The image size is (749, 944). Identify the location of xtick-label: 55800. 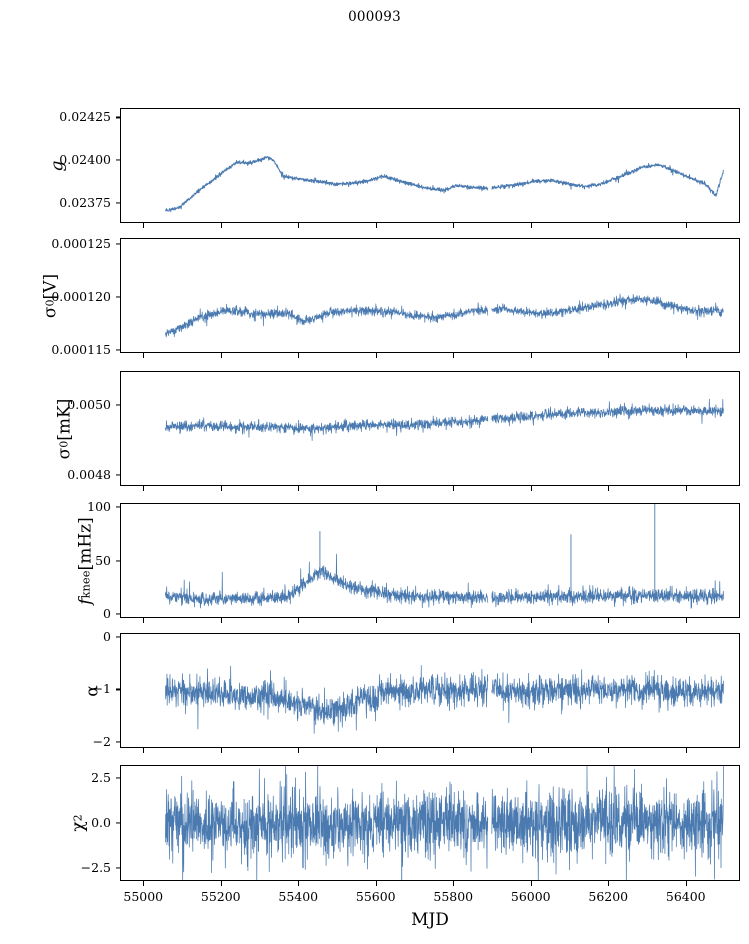
(453, 896).